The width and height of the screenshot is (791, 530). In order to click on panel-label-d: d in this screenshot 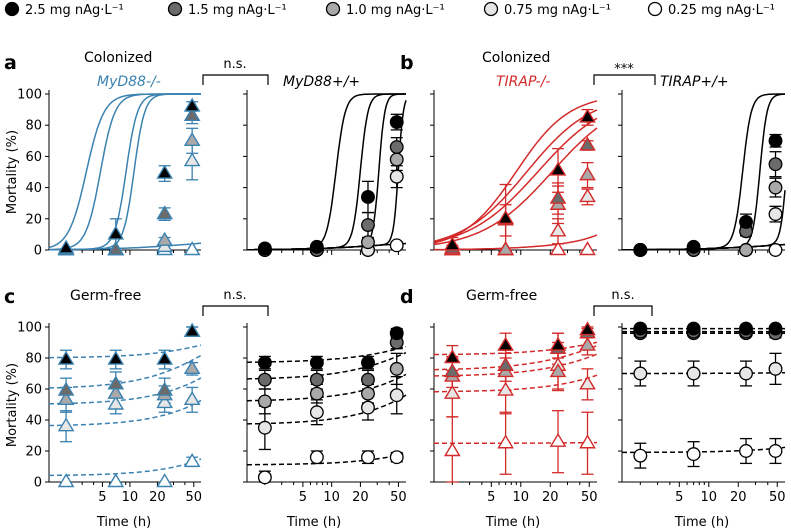, I will do `click(407, 297)`.